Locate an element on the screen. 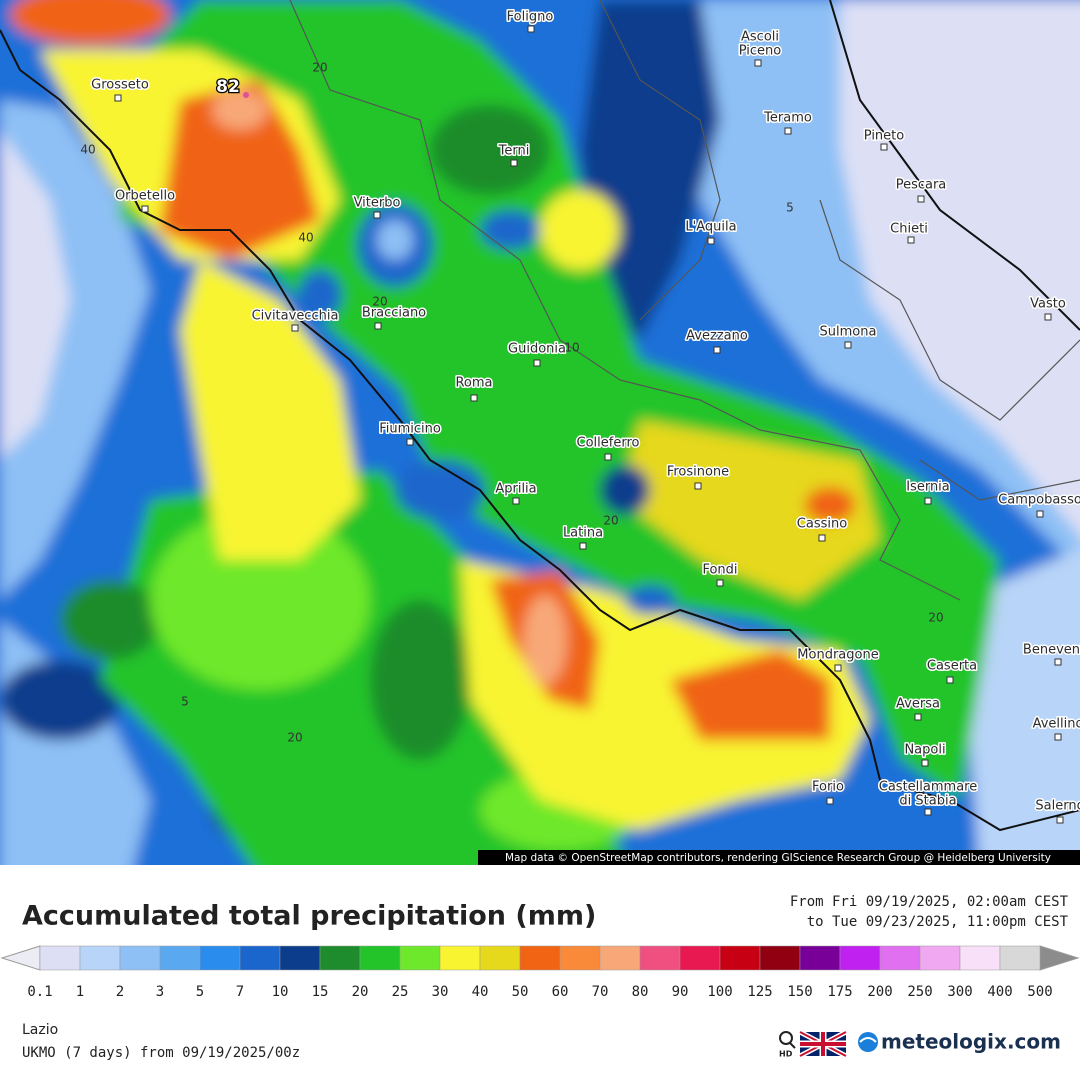 This screenshot has width=1080, height=1079. city-label: Castellammare is located at coordinates (928, 787).